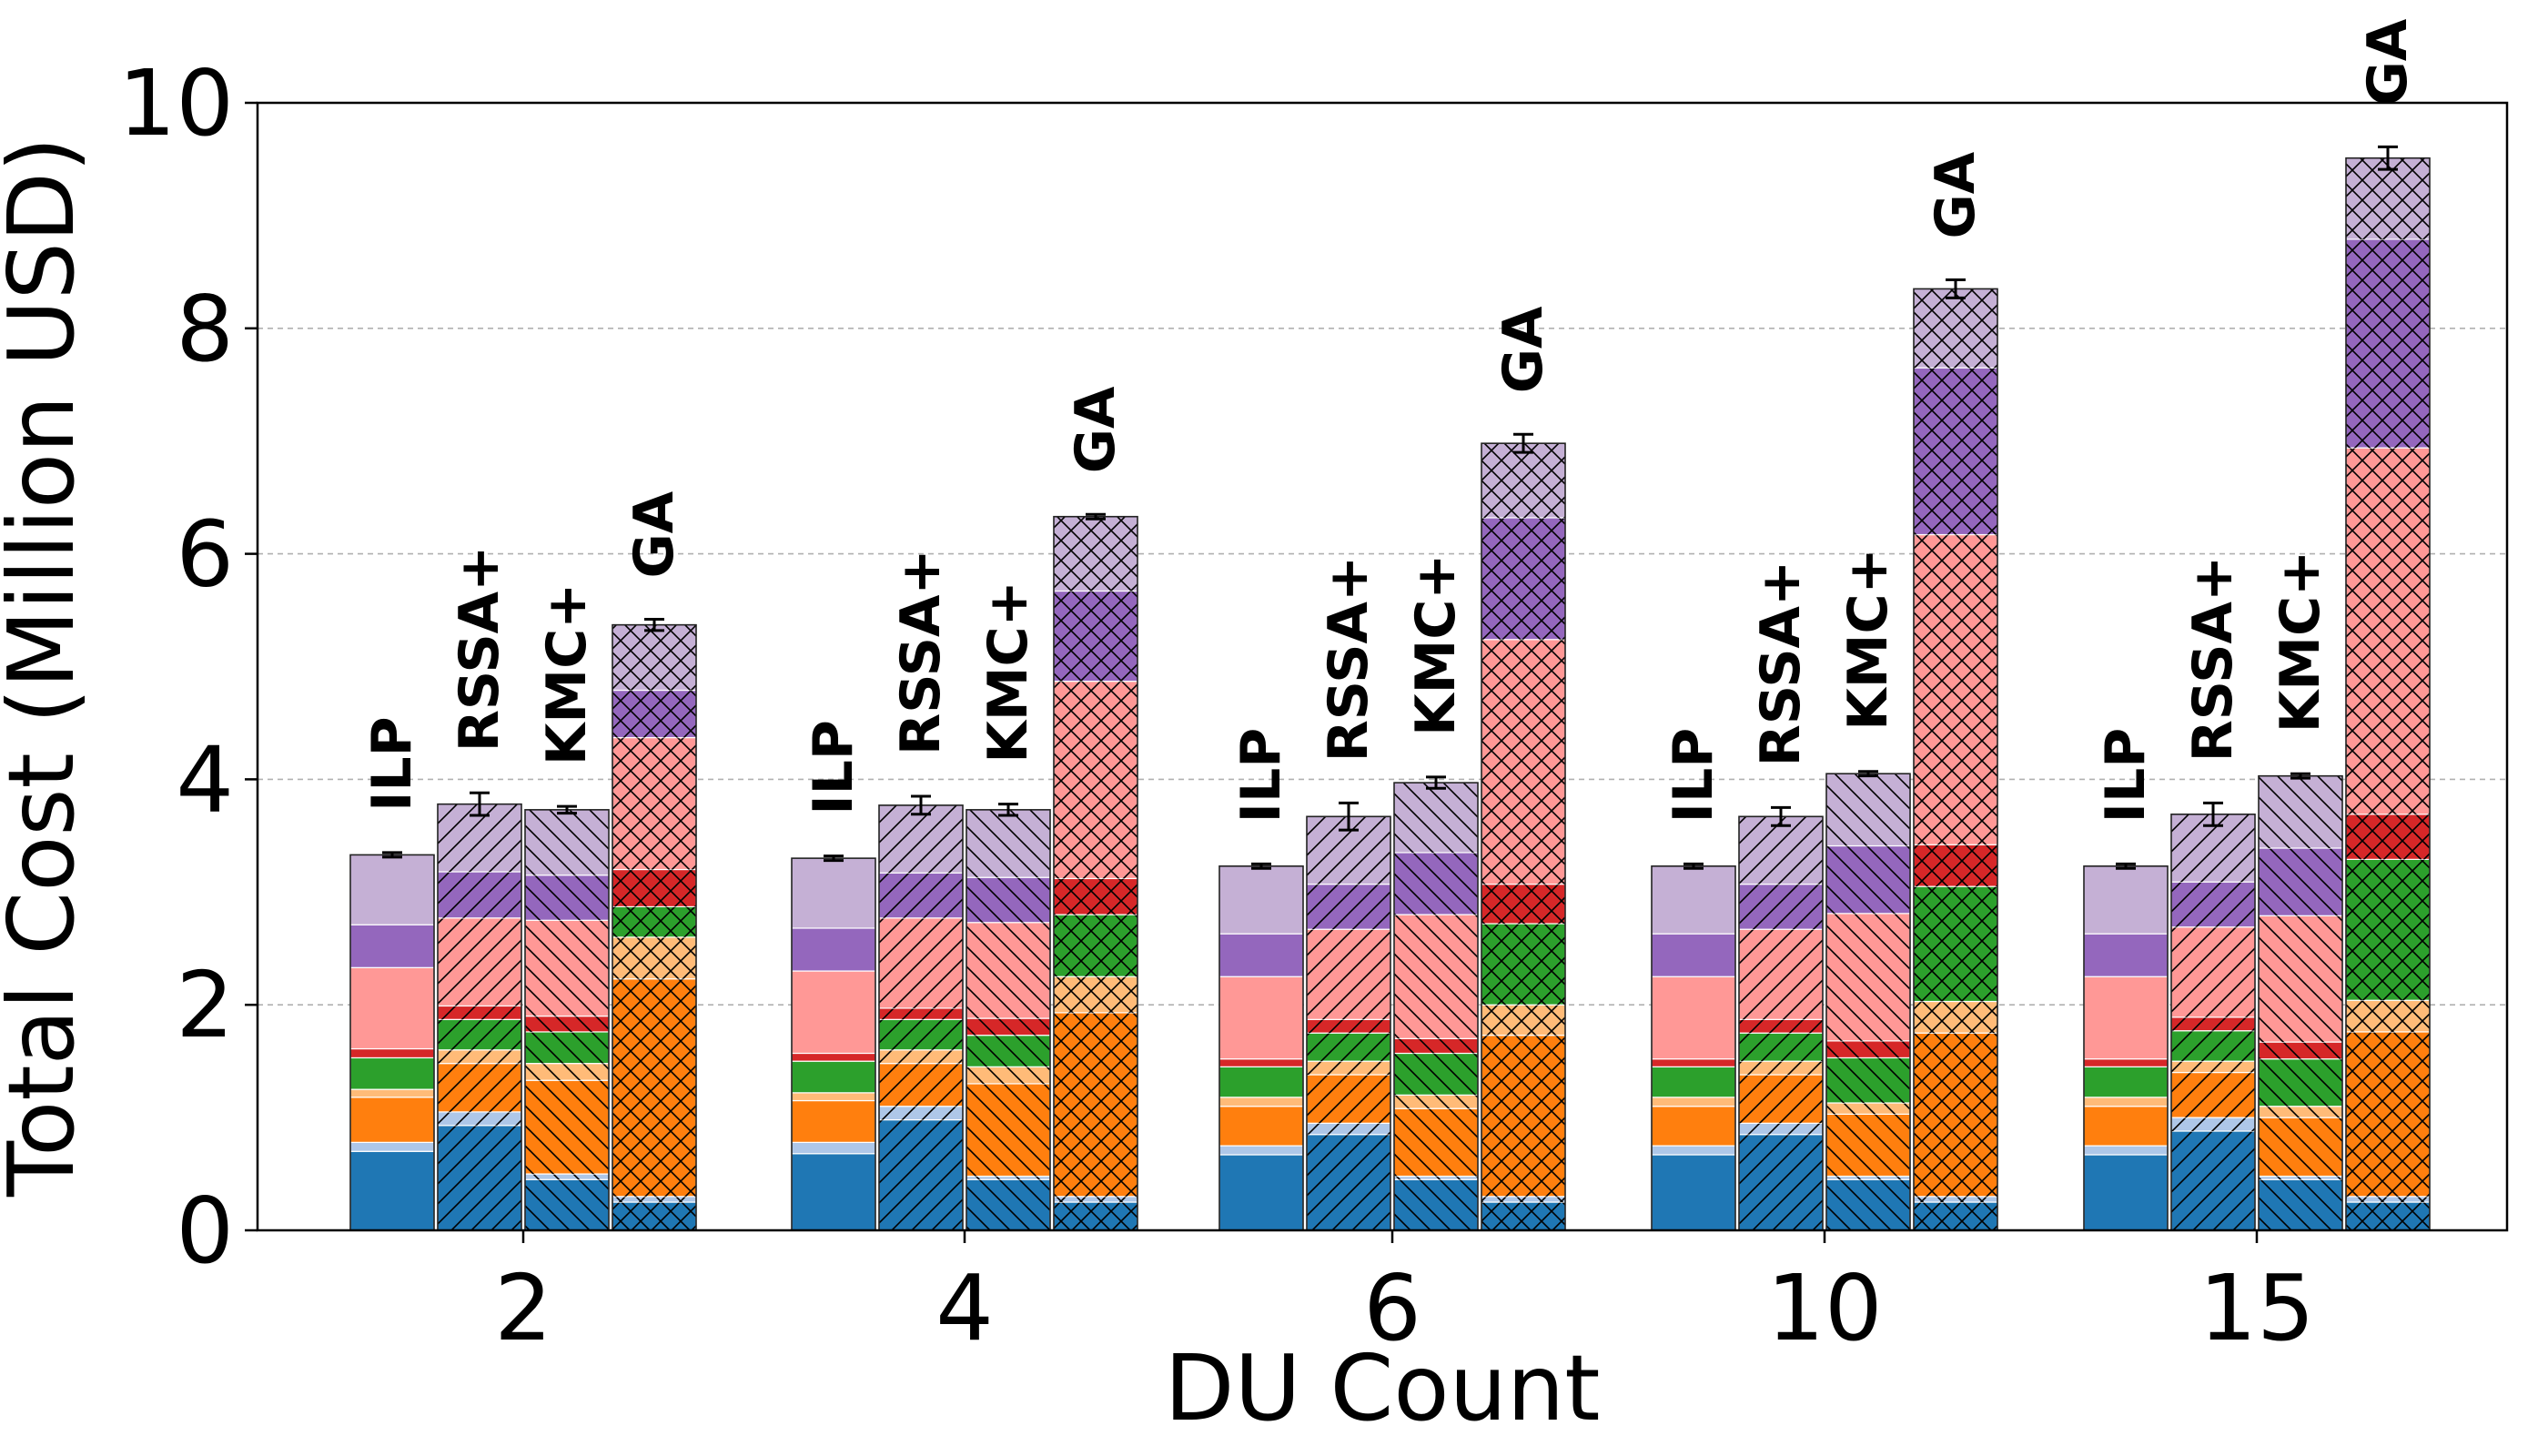 The image size is (2548, 1456). I want to click on y-tick-label: 2, so click(205, 1005).